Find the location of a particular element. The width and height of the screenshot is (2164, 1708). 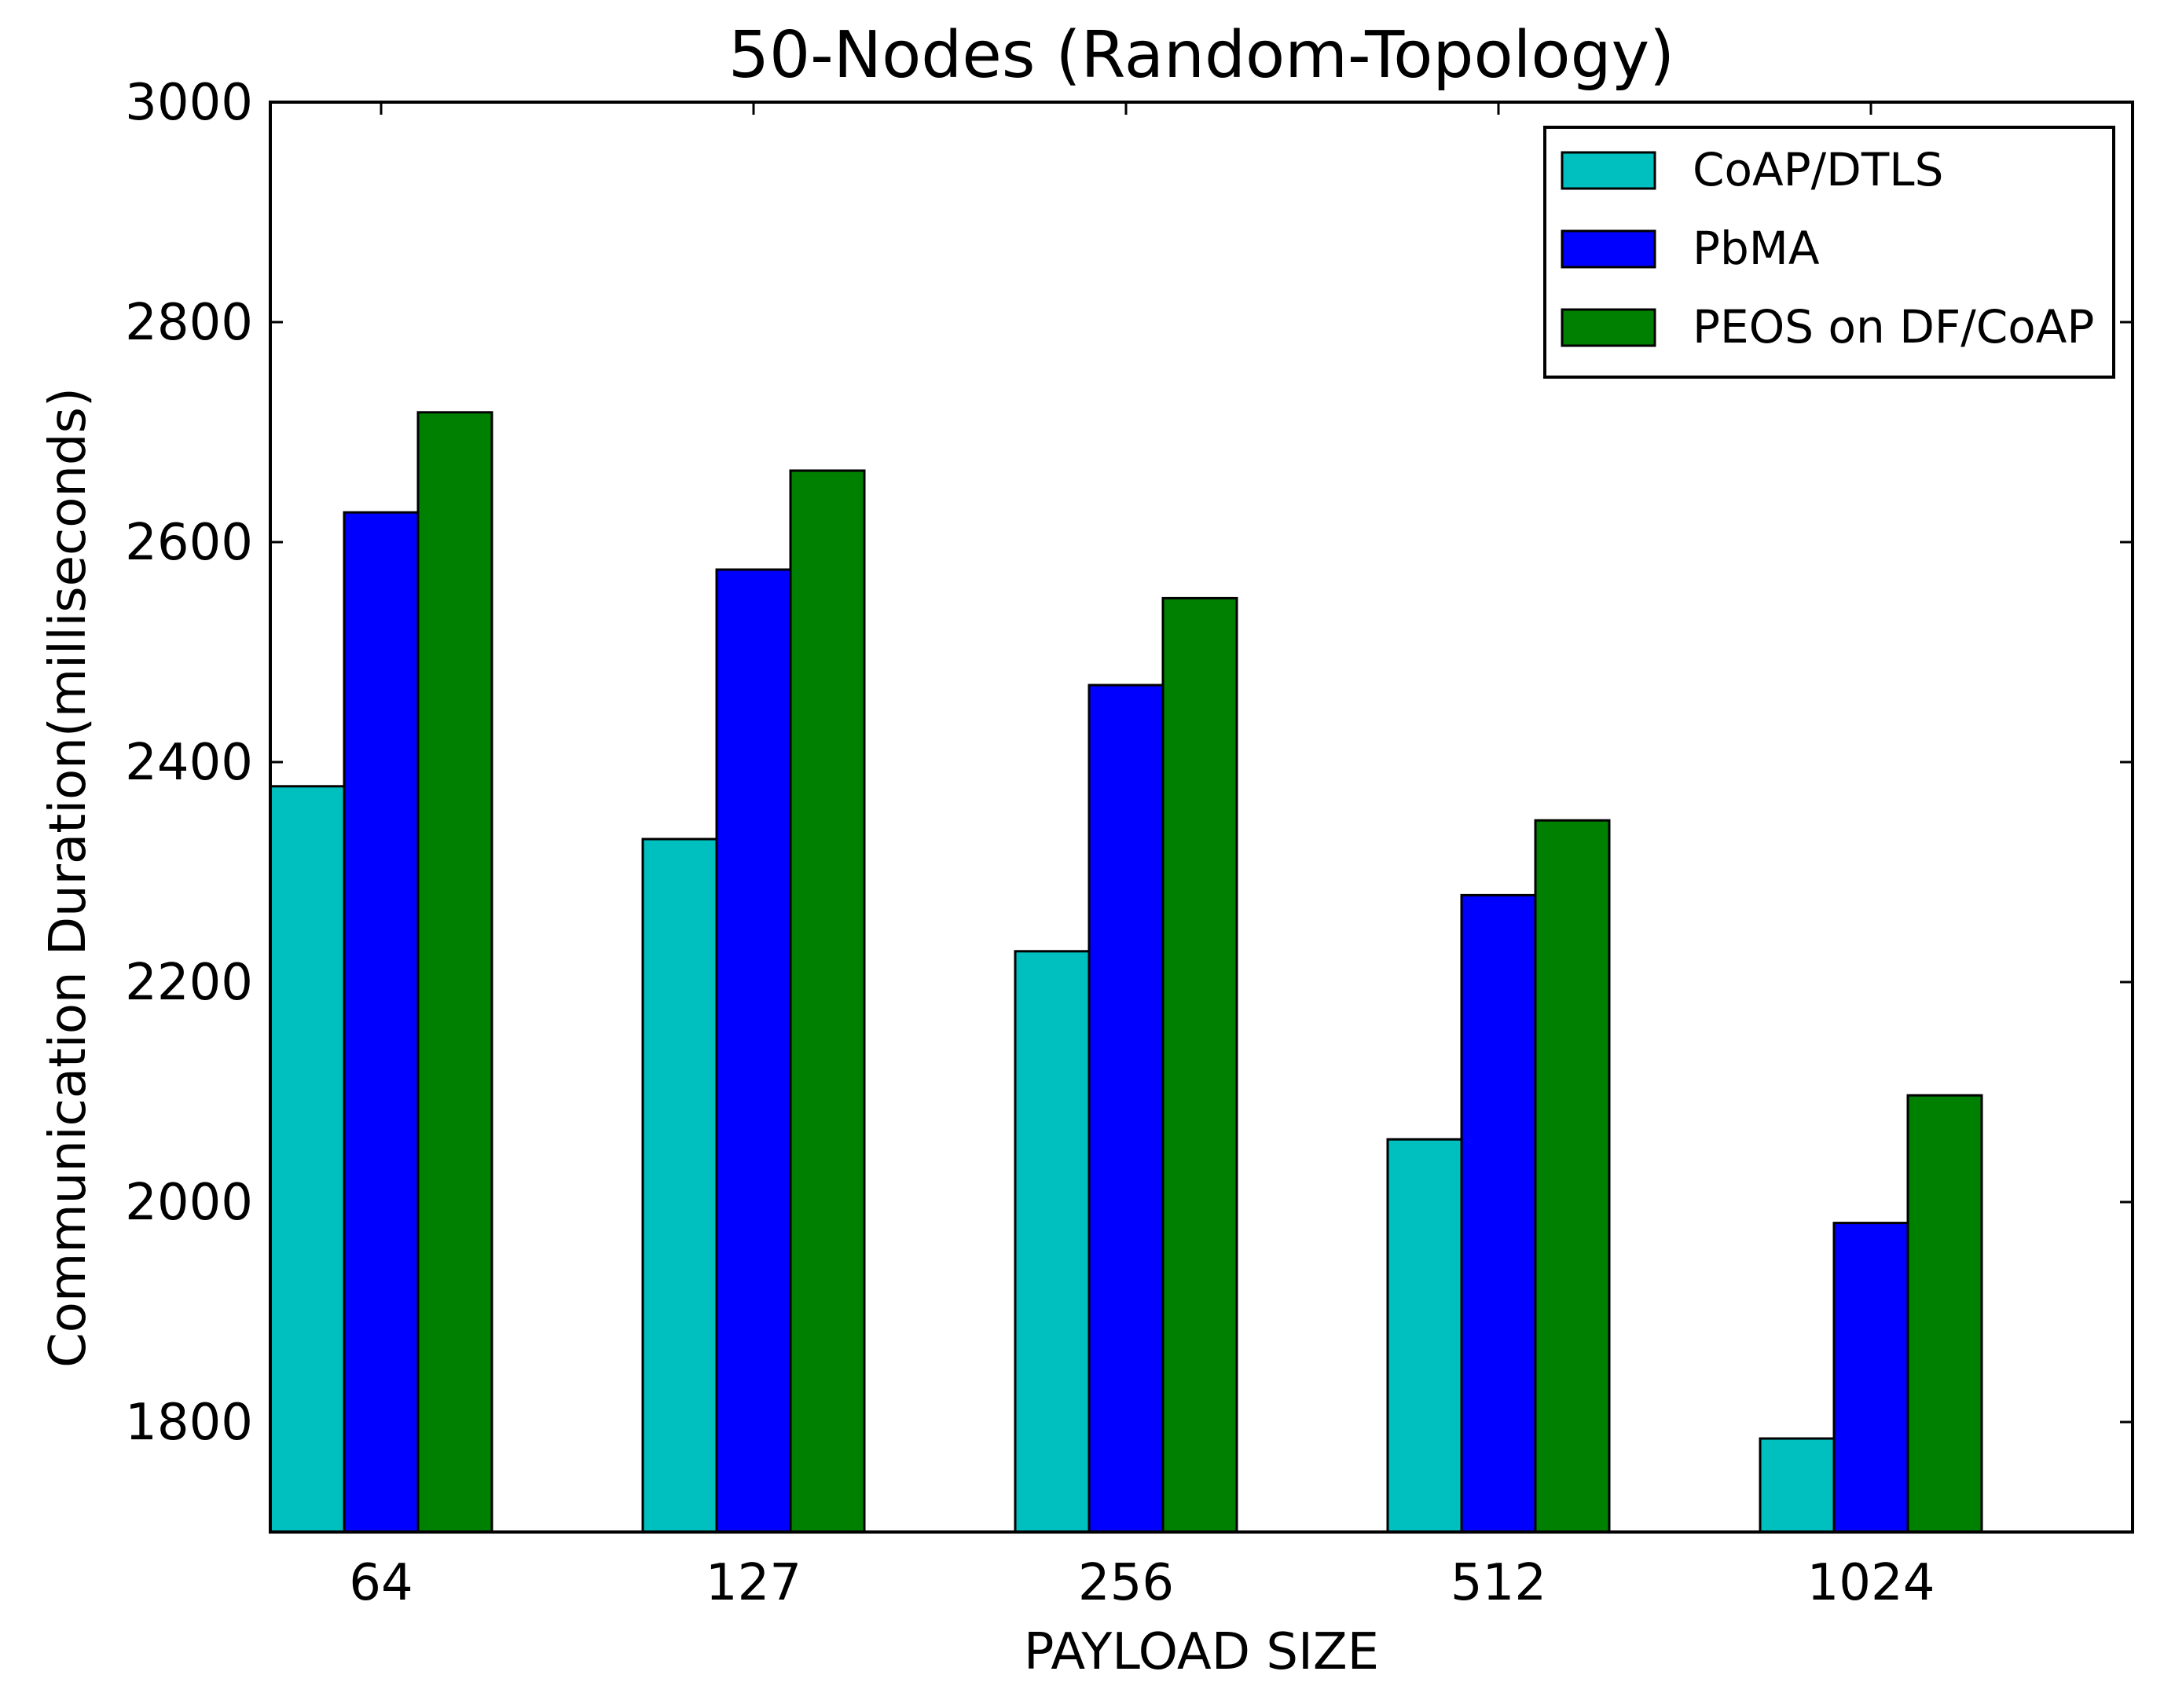

y-tick-label: 2800 is located at coordinates (189, 323).